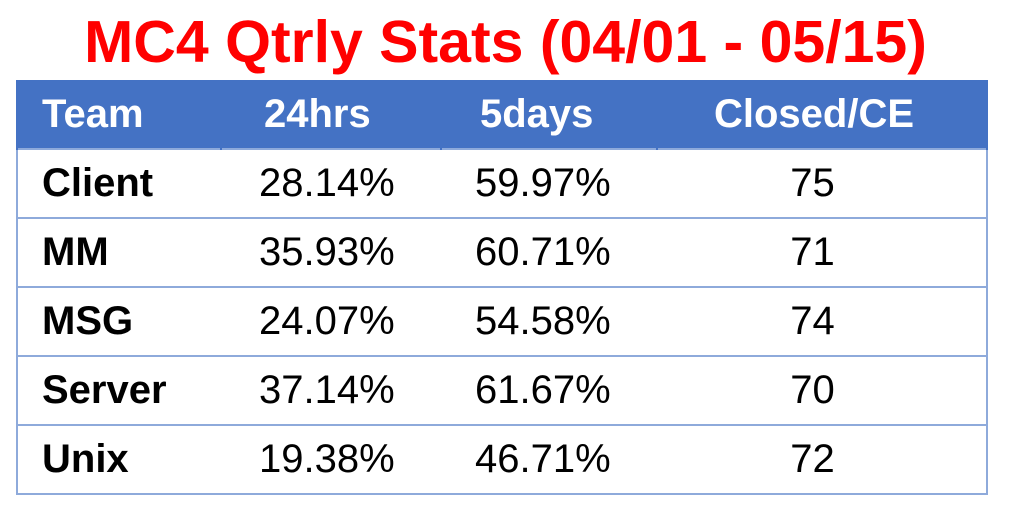 The image size is (1011, 513). I want to click on table-row: Unix 19.38% 46.71% 72, so click(502, 459).